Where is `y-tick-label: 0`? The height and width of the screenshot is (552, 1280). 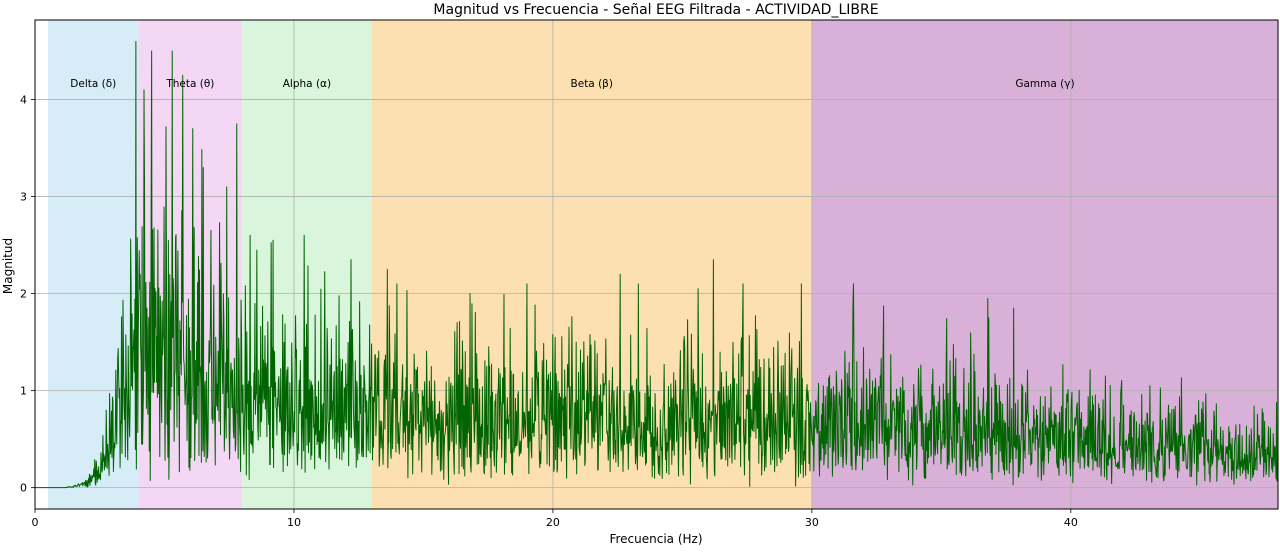
y-tick-label: 0 is located at coordinates (23, 488).